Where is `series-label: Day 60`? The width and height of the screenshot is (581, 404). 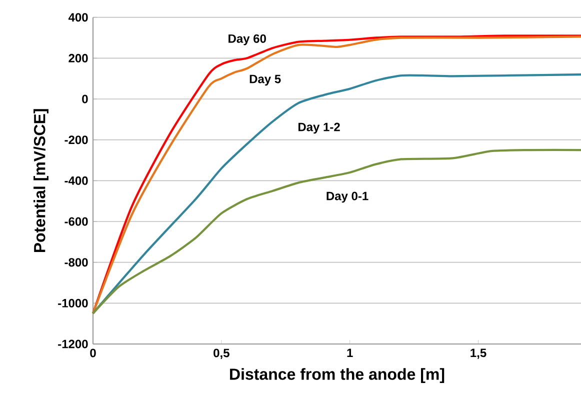 series-label: Day 60 is located at coordinates (247, 40).